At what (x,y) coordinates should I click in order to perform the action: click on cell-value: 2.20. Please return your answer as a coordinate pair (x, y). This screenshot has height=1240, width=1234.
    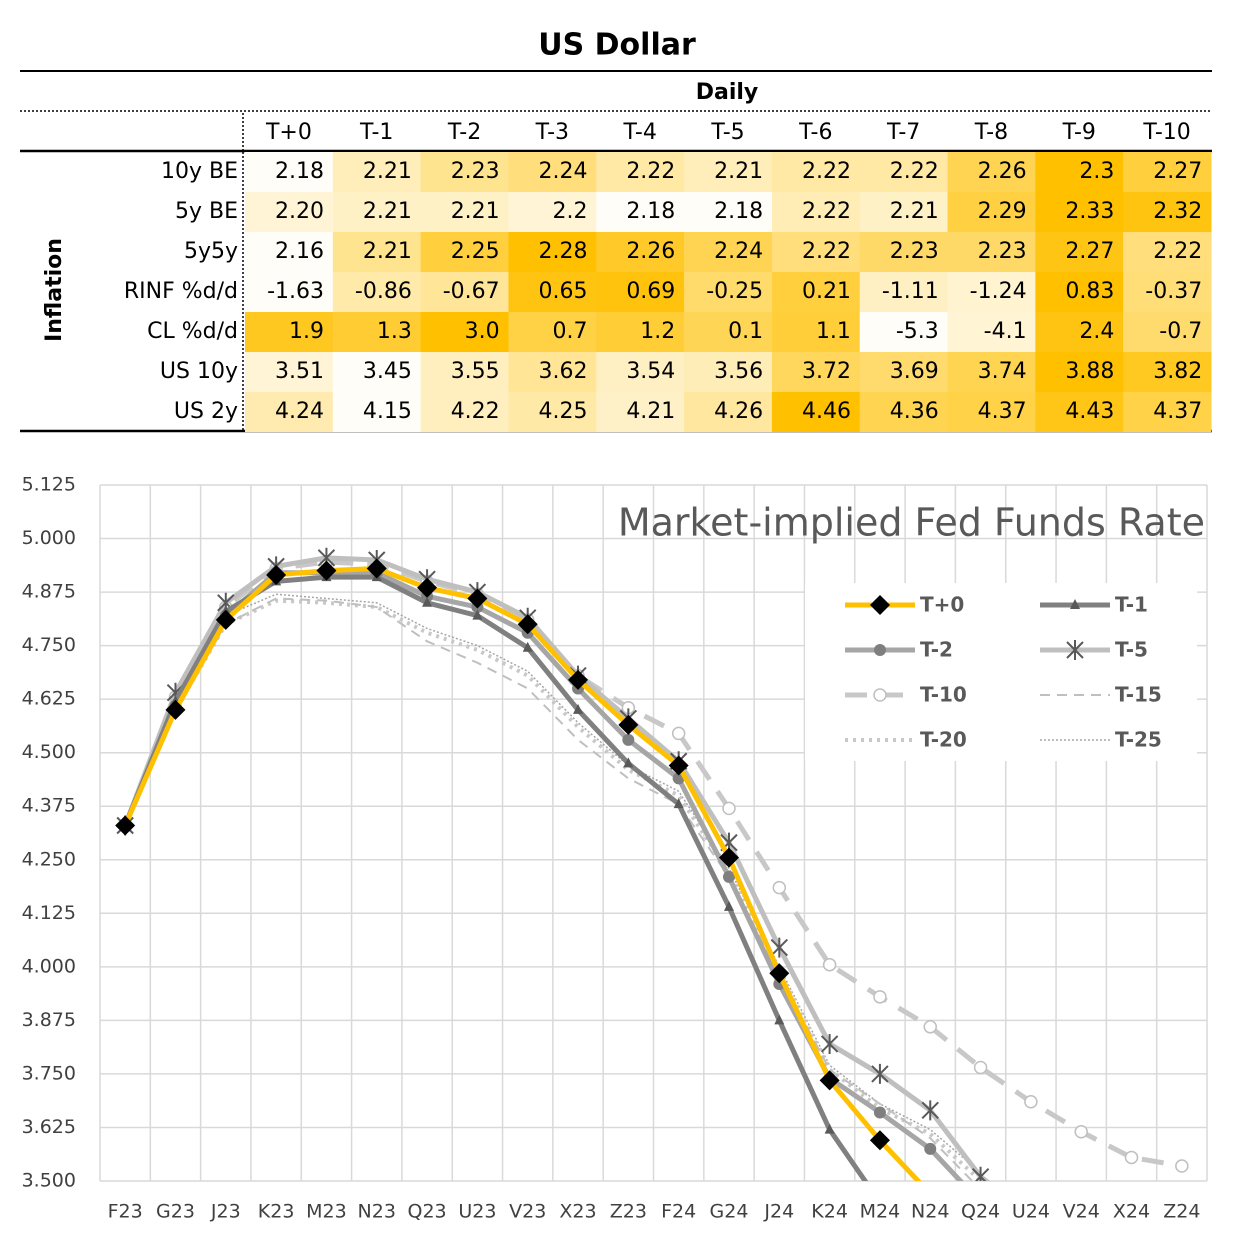
    Looking at the image, I should click on (299, 211).